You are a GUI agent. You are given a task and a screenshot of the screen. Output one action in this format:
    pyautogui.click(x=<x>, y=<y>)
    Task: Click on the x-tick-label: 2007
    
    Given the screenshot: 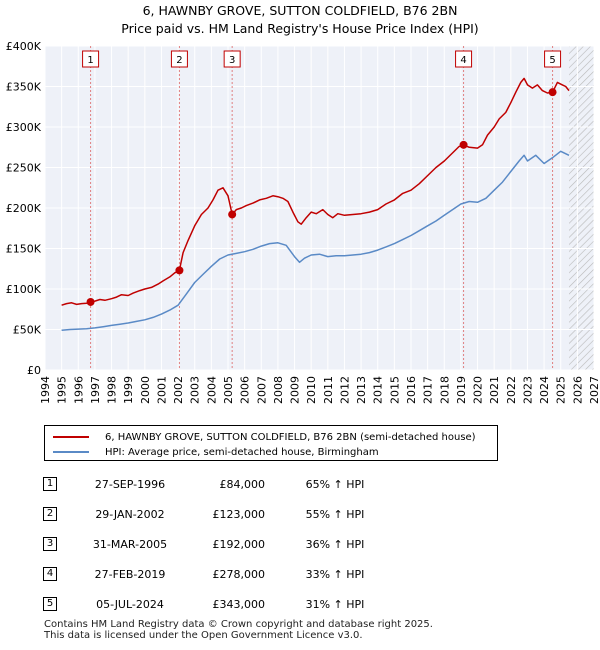 What is the action you would take?
    pyautogui.click(x=261, y=390)
    